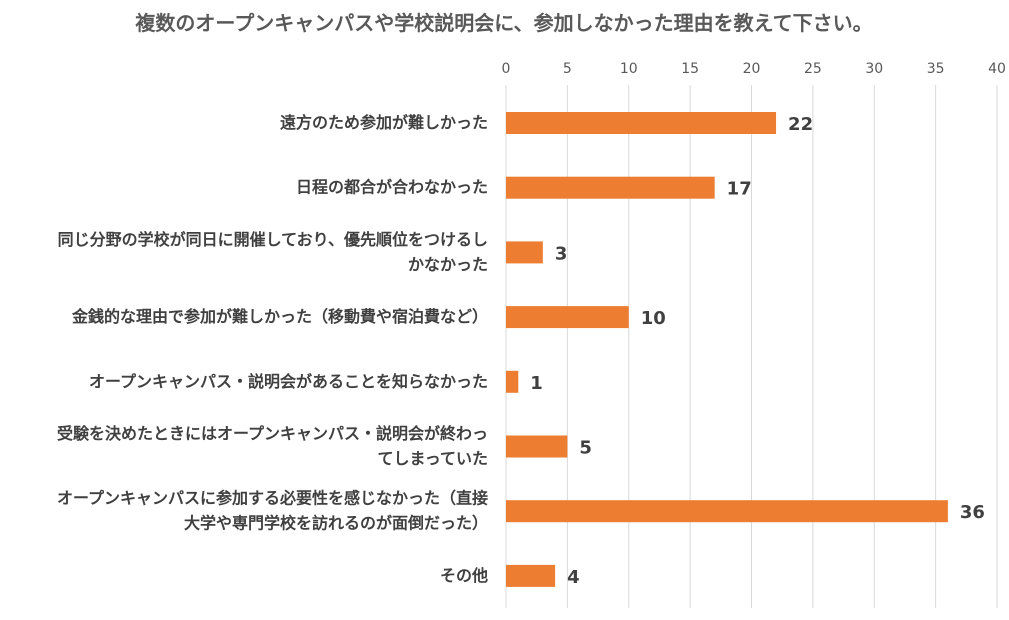 This screenshot has height=620, width=1009. Describe the element at coordinates (874, 69) in the screenshot. I see `x-tick-label: 30` at that location.